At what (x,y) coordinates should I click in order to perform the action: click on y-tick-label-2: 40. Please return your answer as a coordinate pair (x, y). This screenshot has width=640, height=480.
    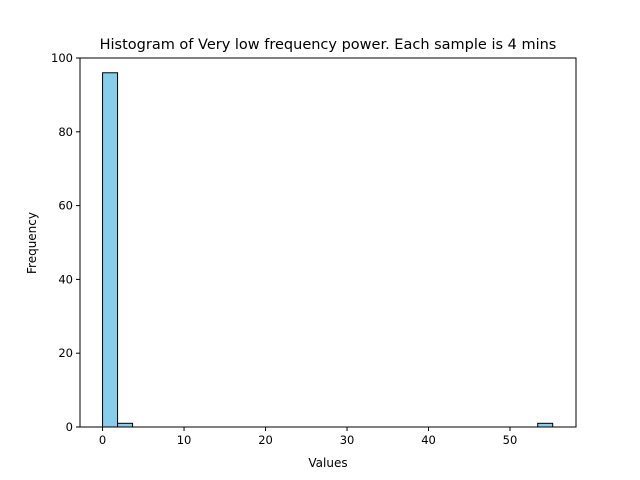
    Looking at the image, I should click on (65, 279).